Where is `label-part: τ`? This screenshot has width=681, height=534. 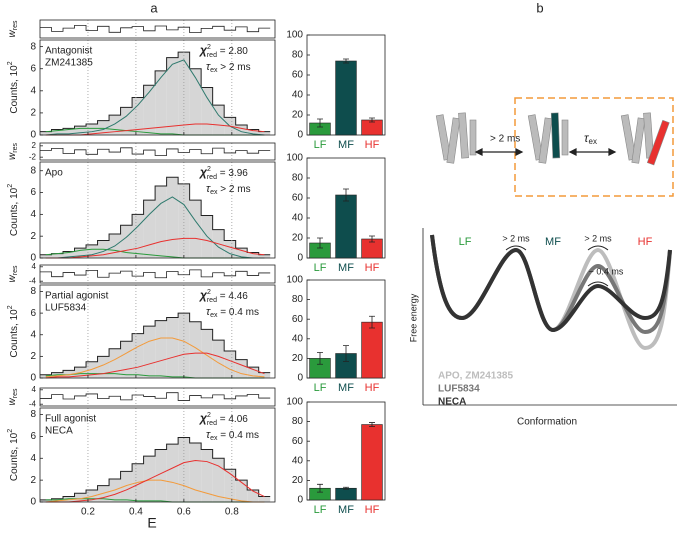
label-part: τ is located at coordinates (208, 435).